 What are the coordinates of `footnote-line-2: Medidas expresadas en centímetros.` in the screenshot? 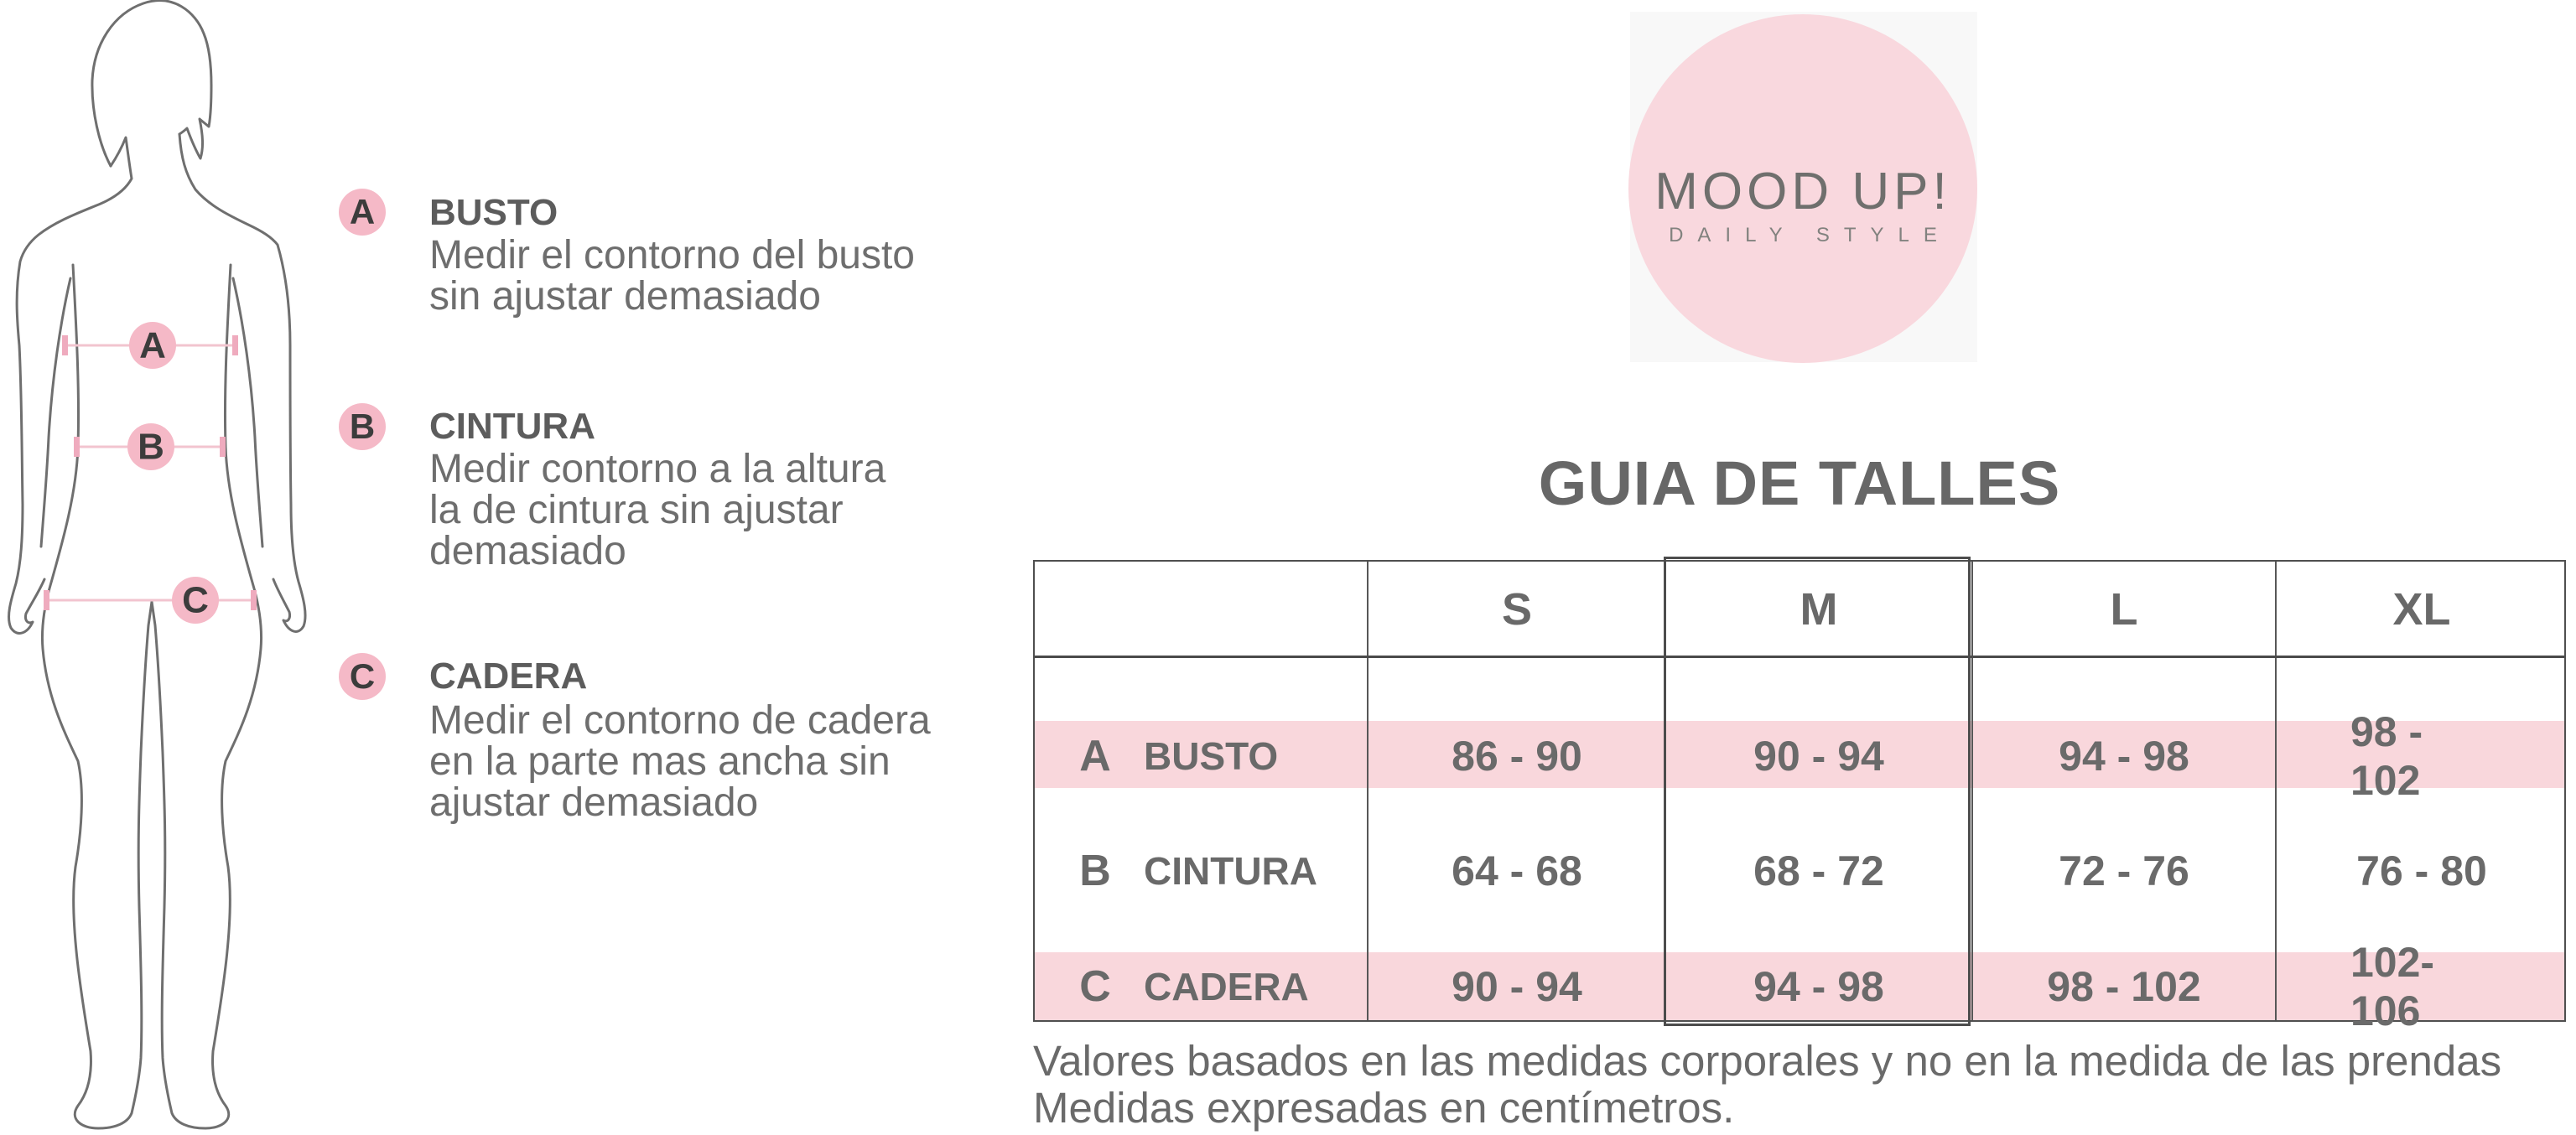 It's located at (1384, 1108).